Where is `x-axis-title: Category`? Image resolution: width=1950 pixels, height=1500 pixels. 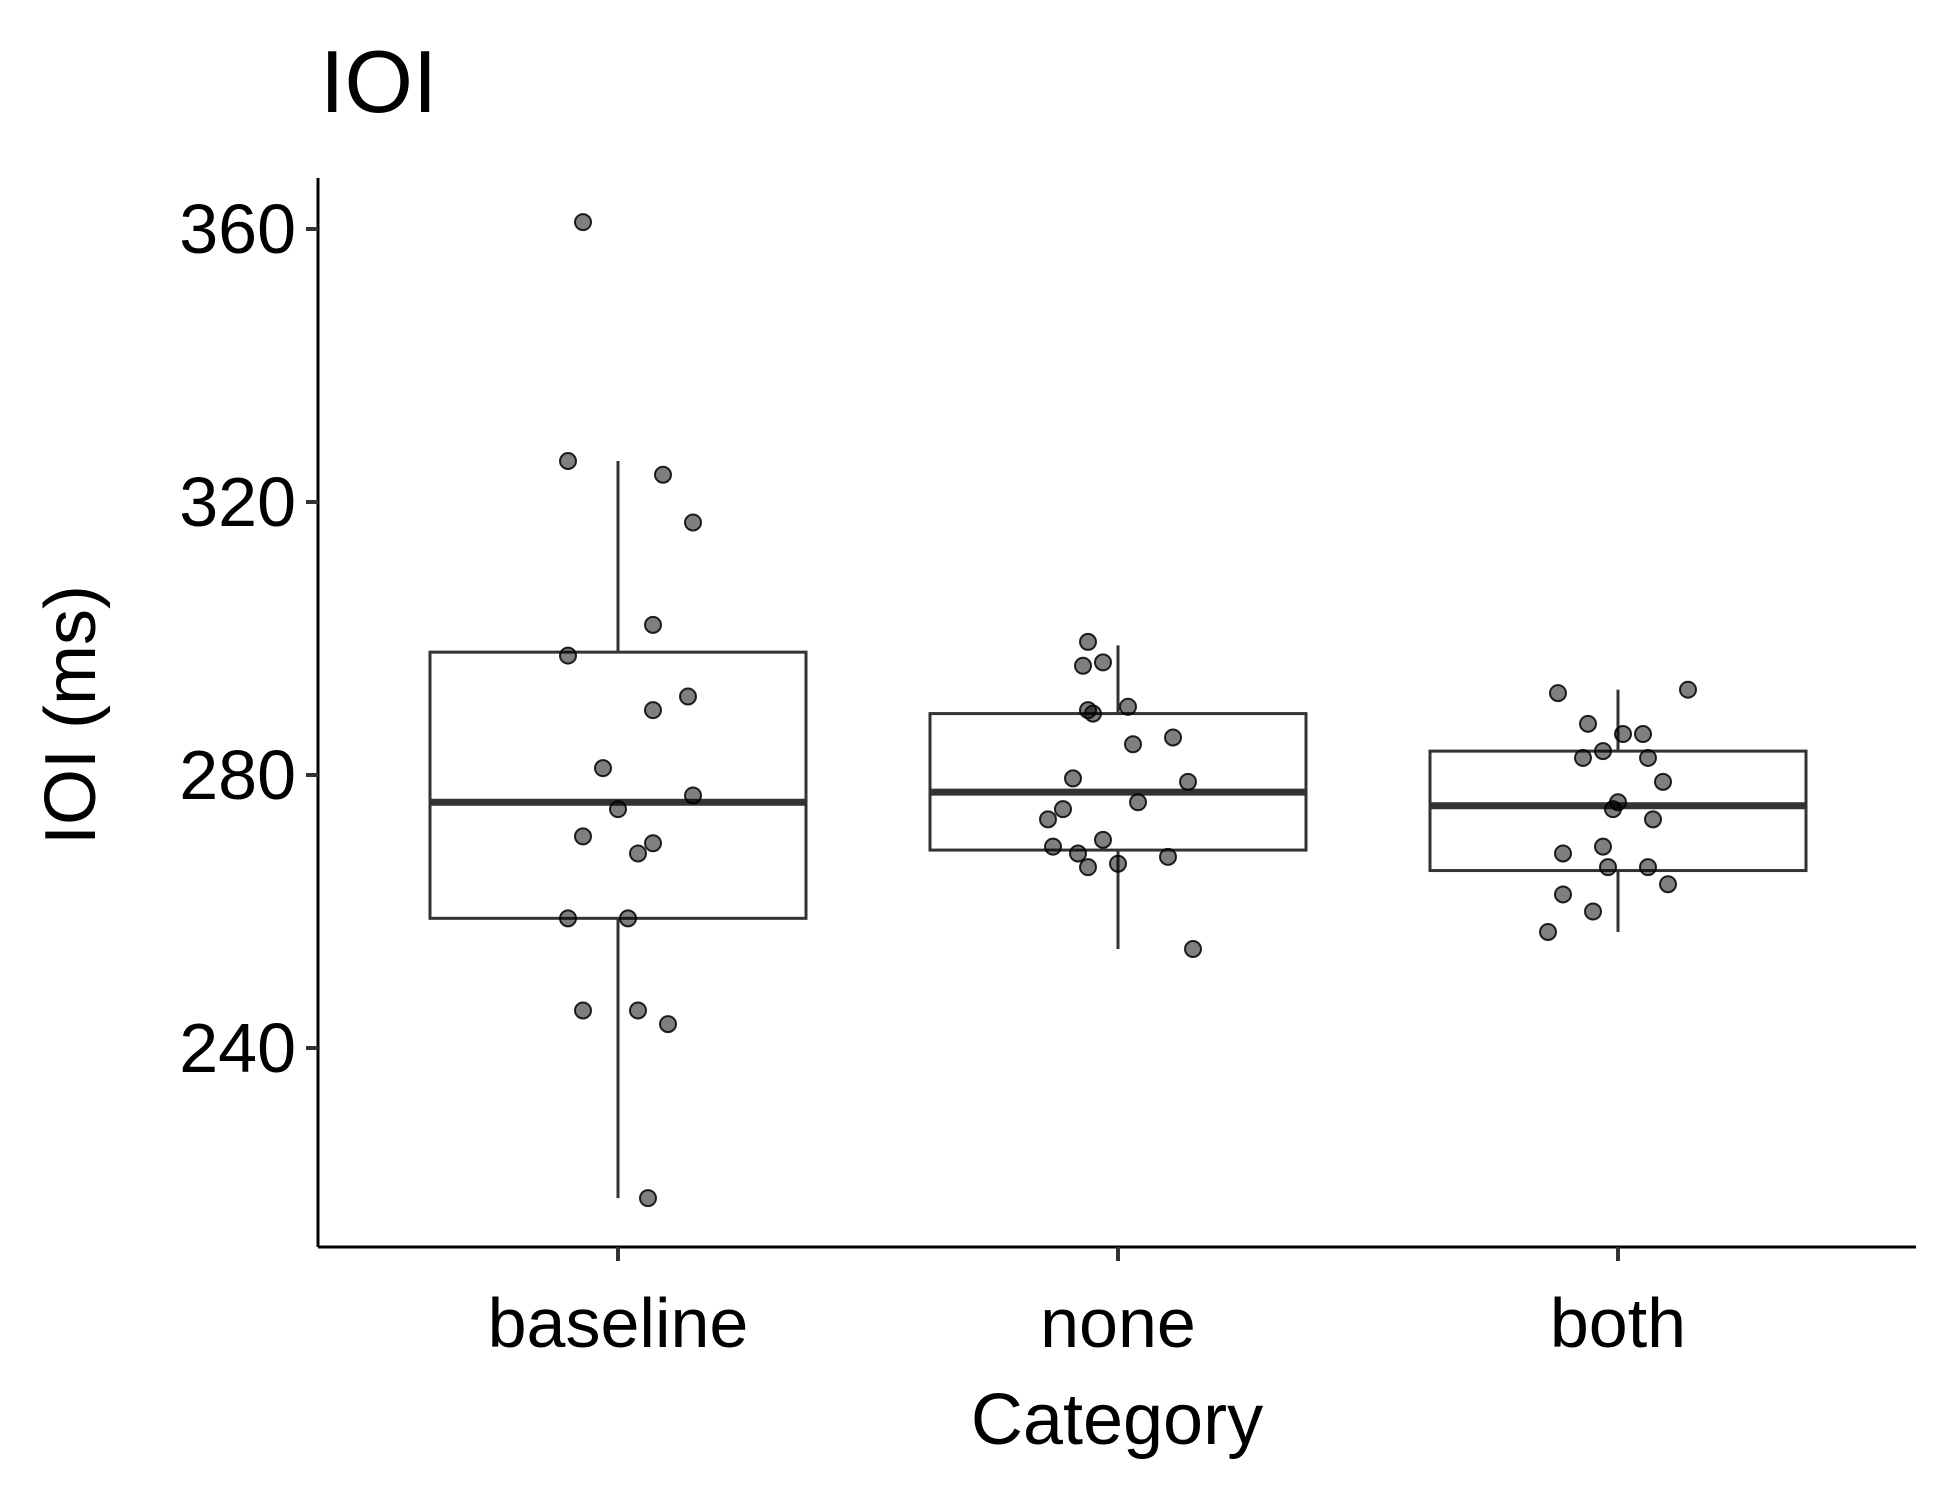
x-axis-title: Category is located at coordinates (1117, 1420).